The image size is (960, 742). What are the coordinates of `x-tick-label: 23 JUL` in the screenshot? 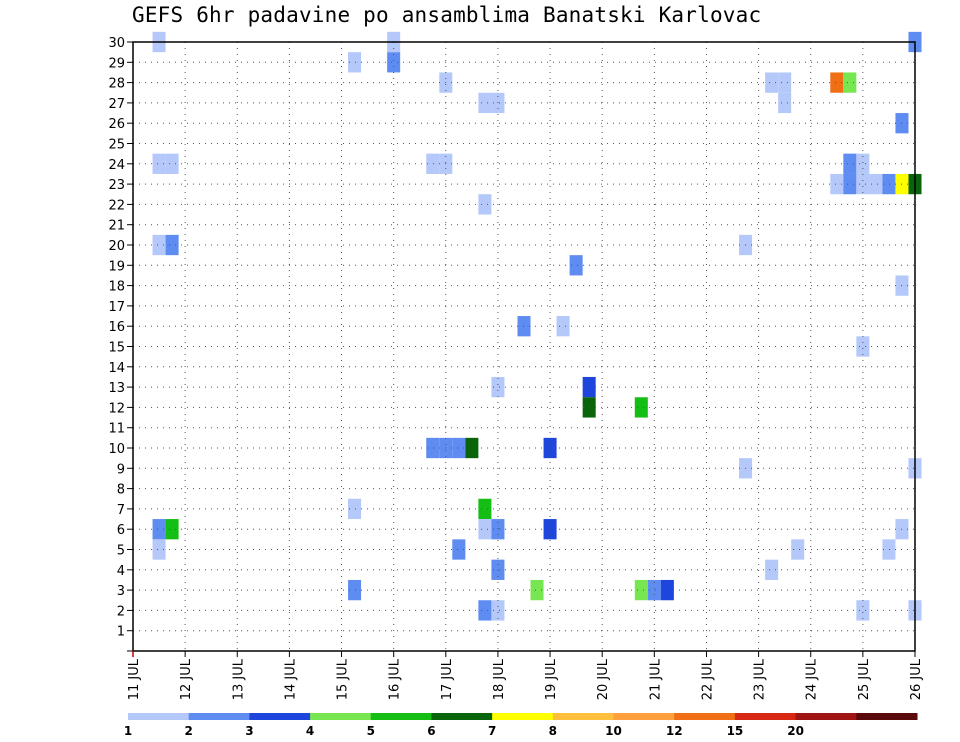 It's located at (760, 679).